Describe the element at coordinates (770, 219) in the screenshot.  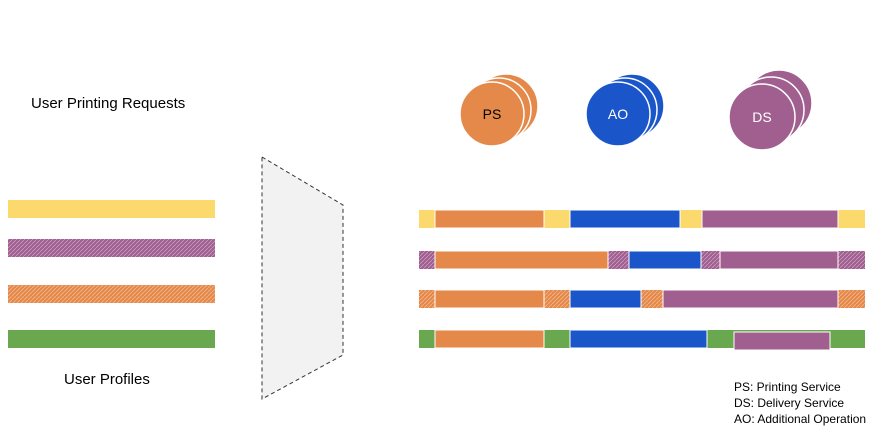
I see `row1-ds-segment` at that location.